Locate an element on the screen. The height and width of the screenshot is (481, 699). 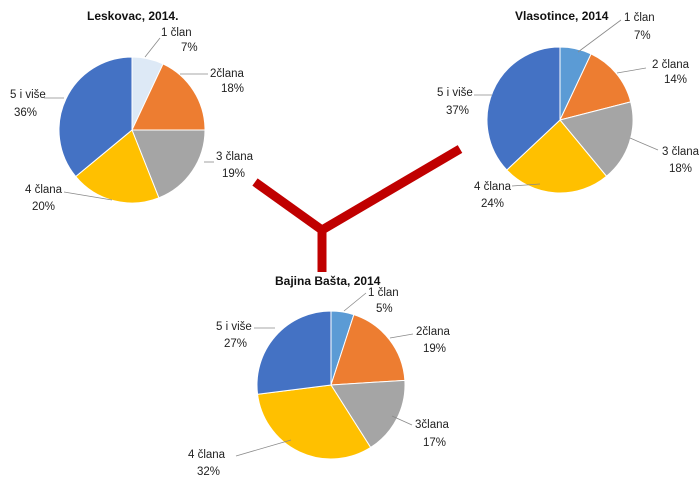
slice-name-2-clana: 2 člana is located at coordinates (671, 65).